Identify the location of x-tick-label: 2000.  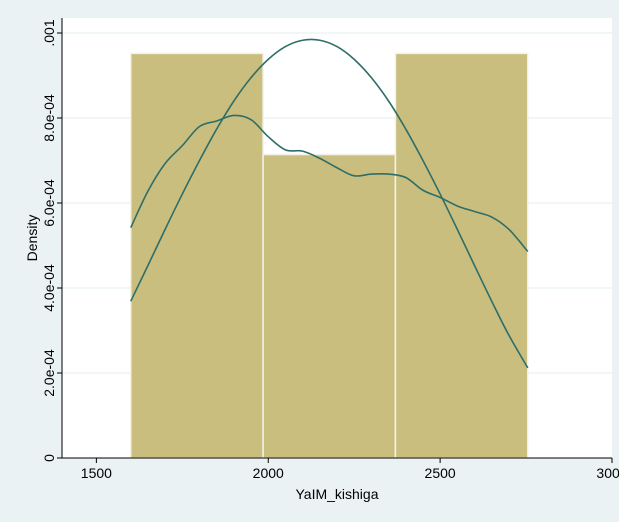
(268, 473).